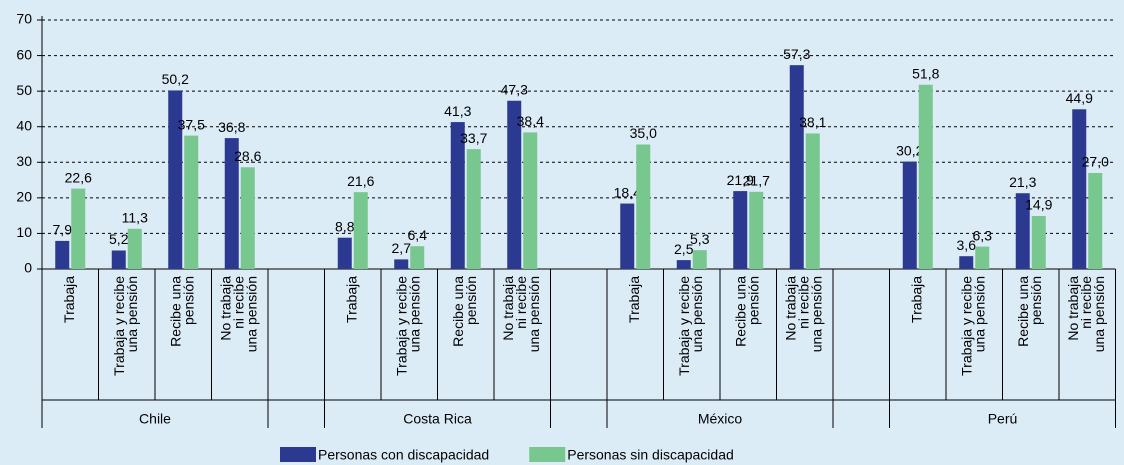 This screenshot has width=1124, height=465. What do you see at coordinates (24, 232) in the screenshot?
I see `y-tick-label: 10` at bounding box center [24, 232].